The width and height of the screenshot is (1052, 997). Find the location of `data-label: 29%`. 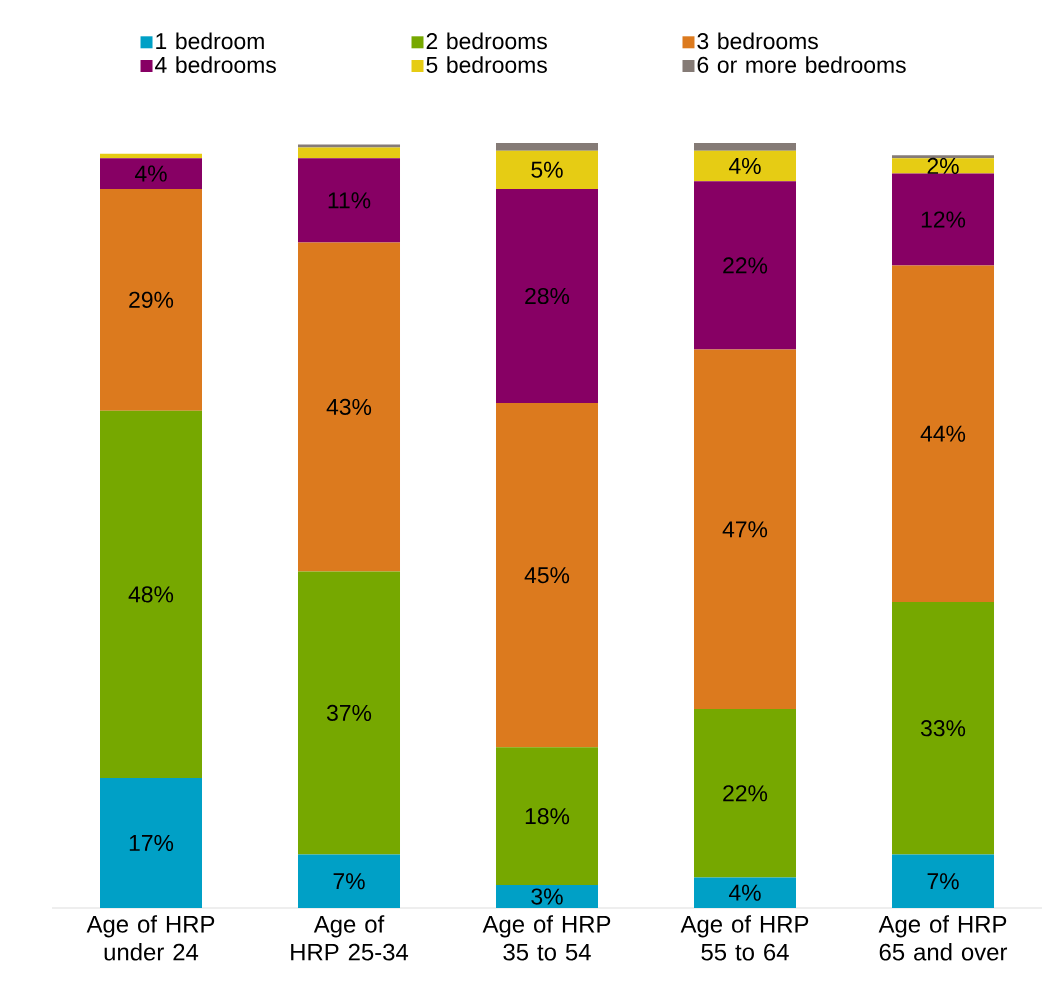

data-label: 29% is located at coordinates (151, 299).